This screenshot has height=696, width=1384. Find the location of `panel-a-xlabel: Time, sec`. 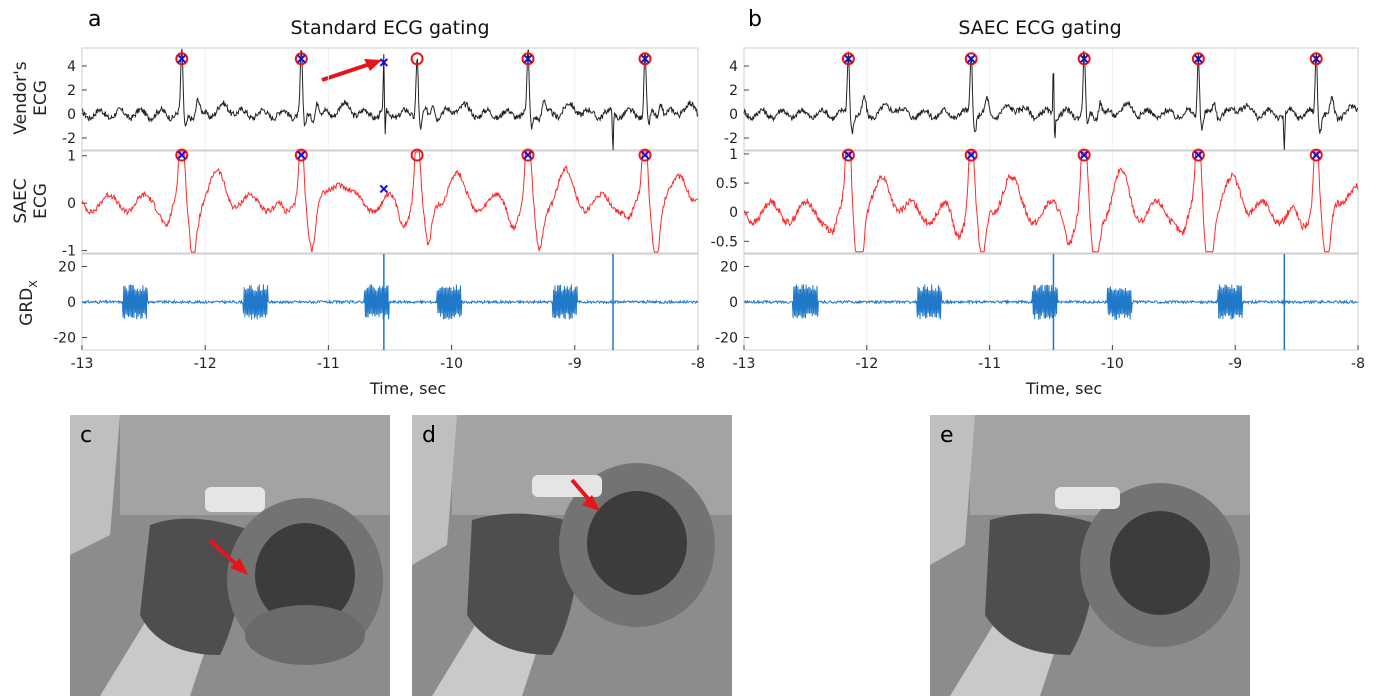

panel-a-xlabel: Time, sec is located at coordinates (407, 388).